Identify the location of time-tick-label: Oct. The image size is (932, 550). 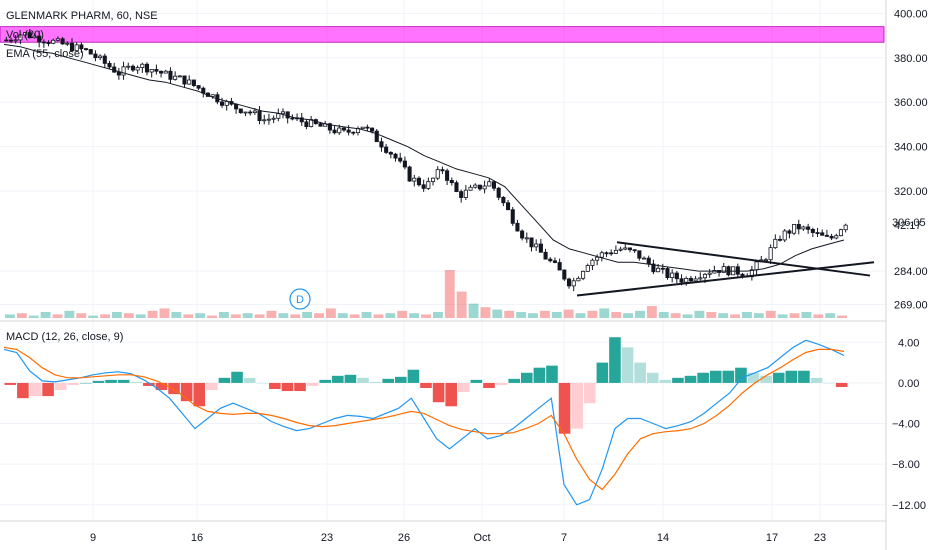
(481, 538).